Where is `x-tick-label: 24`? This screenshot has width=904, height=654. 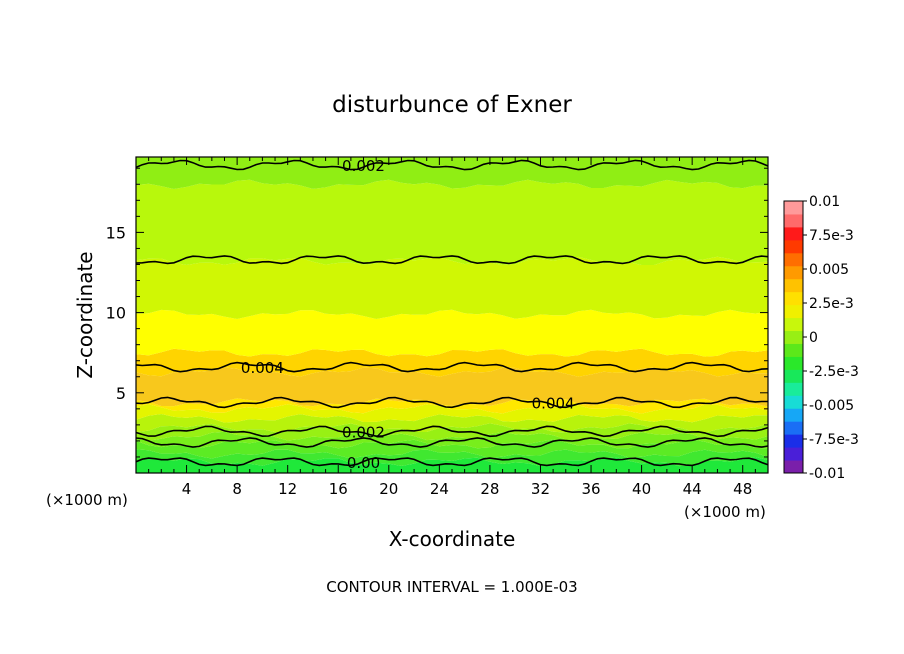 x-tick-label: 24 is located at coordinates (439, 489).